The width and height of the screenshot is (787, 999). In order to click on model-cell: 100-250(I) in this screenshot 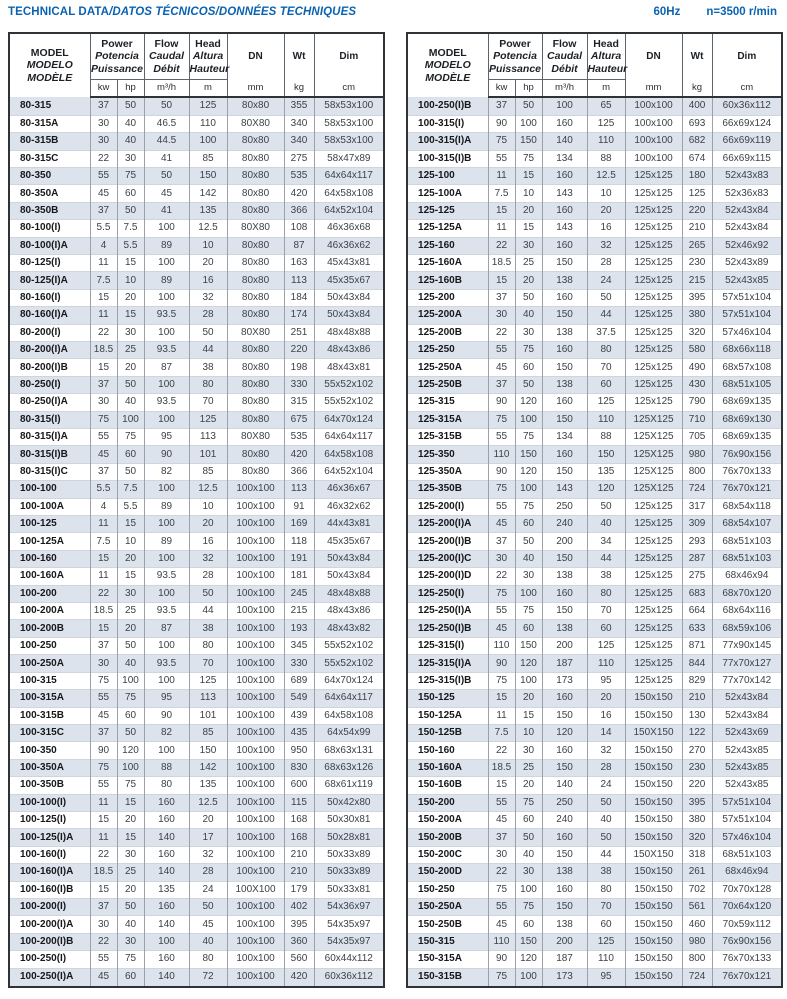, I will do `click(49, 959)`.